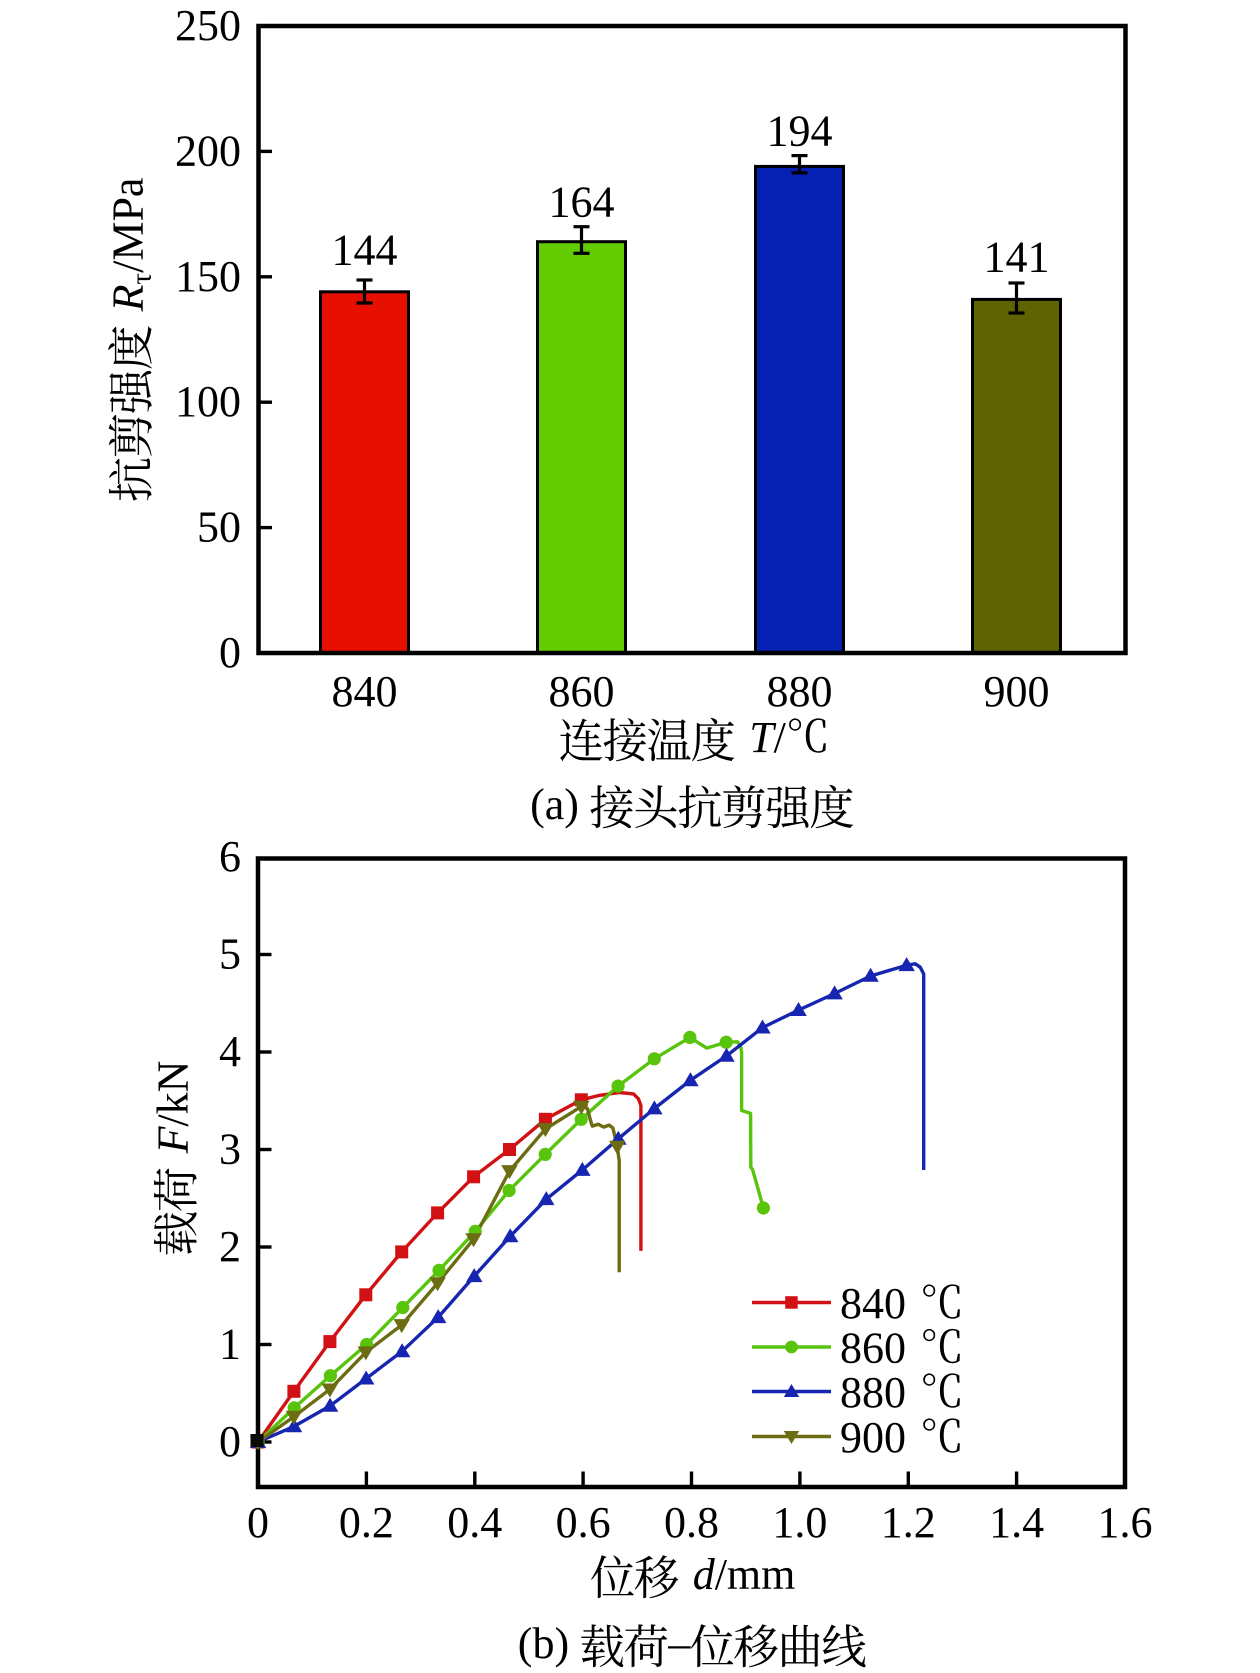  What do you see at coordinates (1016, 1522) in the screenshot?
I see `svg-text: 1.4` at bounding box center [1016, 1522].